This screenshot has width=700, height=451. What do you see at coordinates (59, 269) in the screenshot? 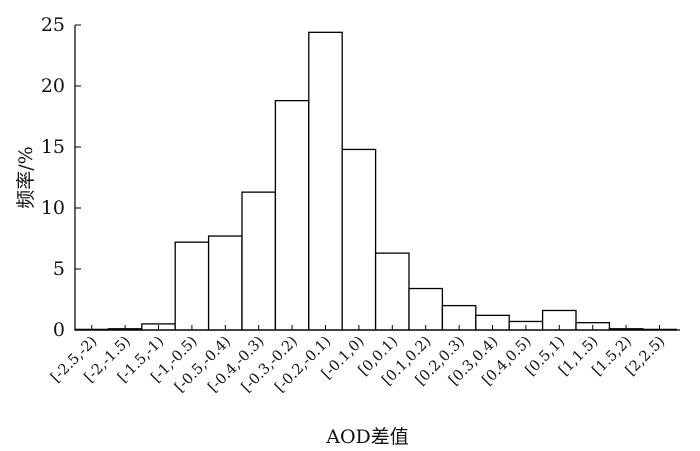
I see `y-tick-label: 5` at bounding box center [59, 269].